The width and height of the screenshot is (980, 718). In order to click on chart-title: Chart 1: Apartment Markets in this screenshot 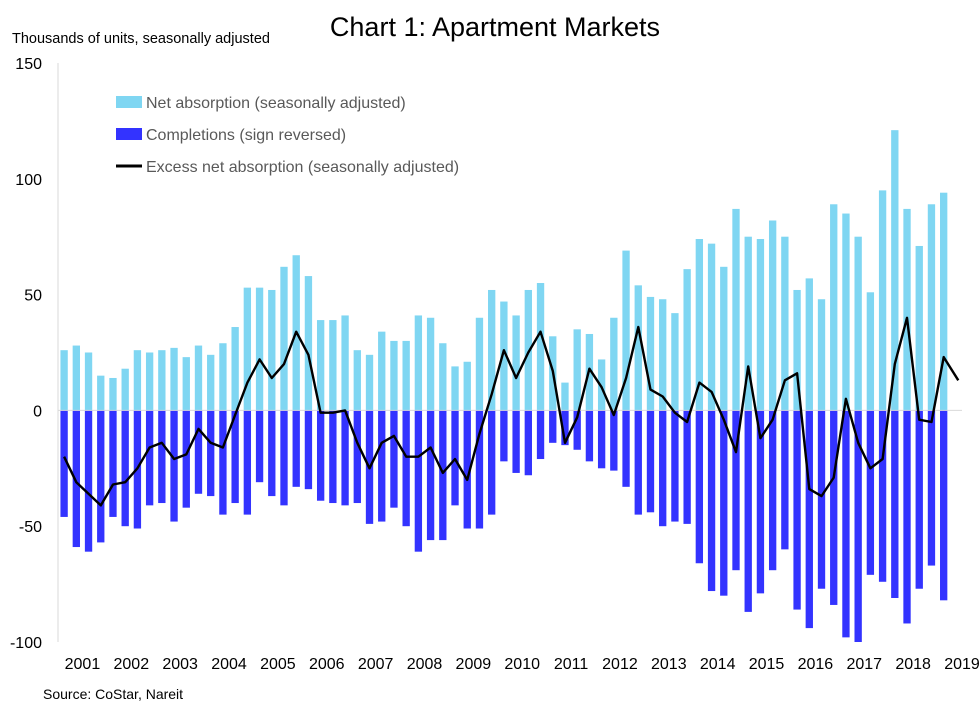, I will do `click(495, 27)`.